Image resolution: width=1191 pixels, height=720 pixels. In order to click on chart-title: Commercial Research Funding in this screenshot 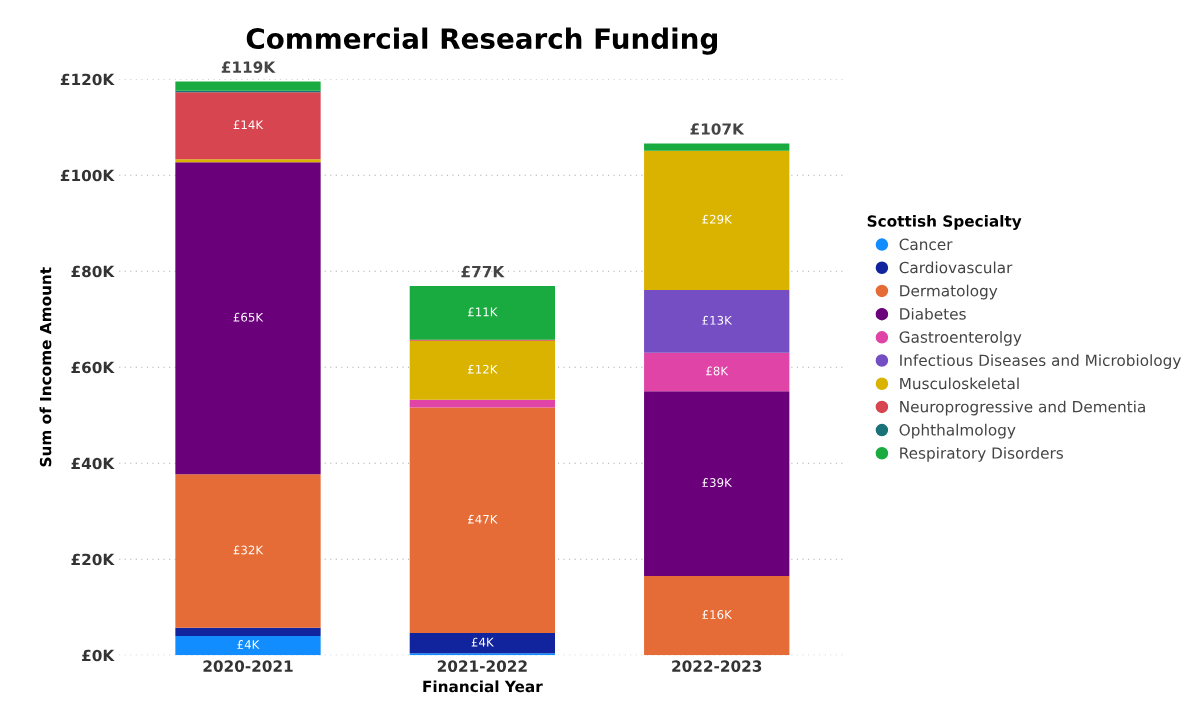, I will do `click(482, 41)`.